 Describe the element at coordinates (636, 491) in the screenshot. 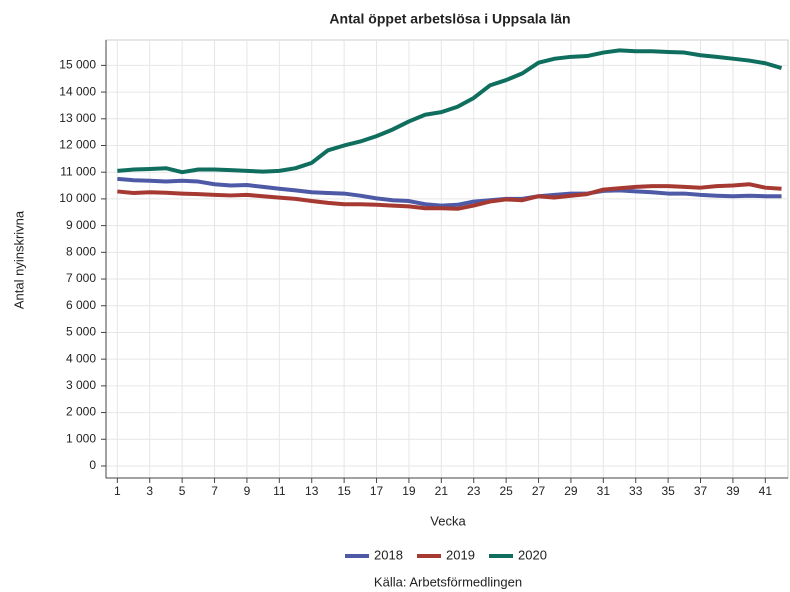

I see `x-tick-label: 33` at that location.